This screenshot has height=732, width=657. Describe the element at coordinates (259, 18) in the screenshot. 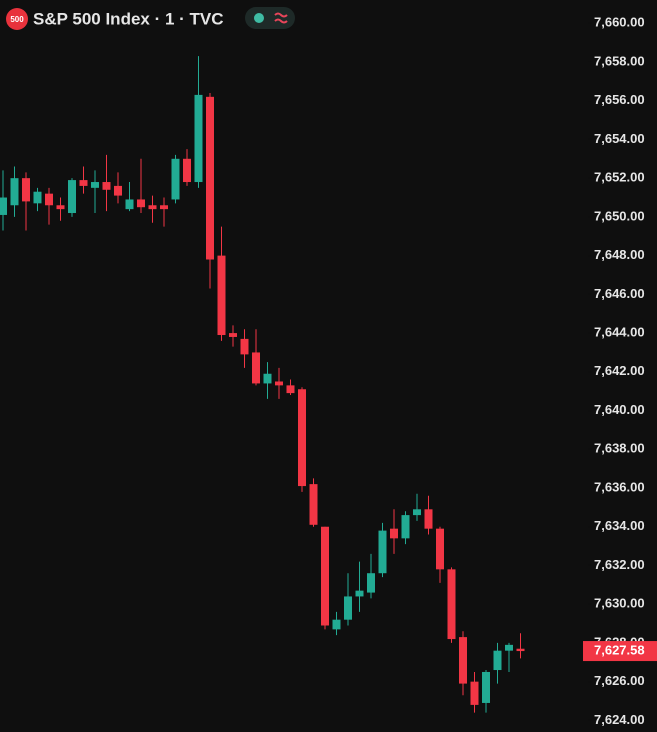

I see `market-status-dot` at that location.